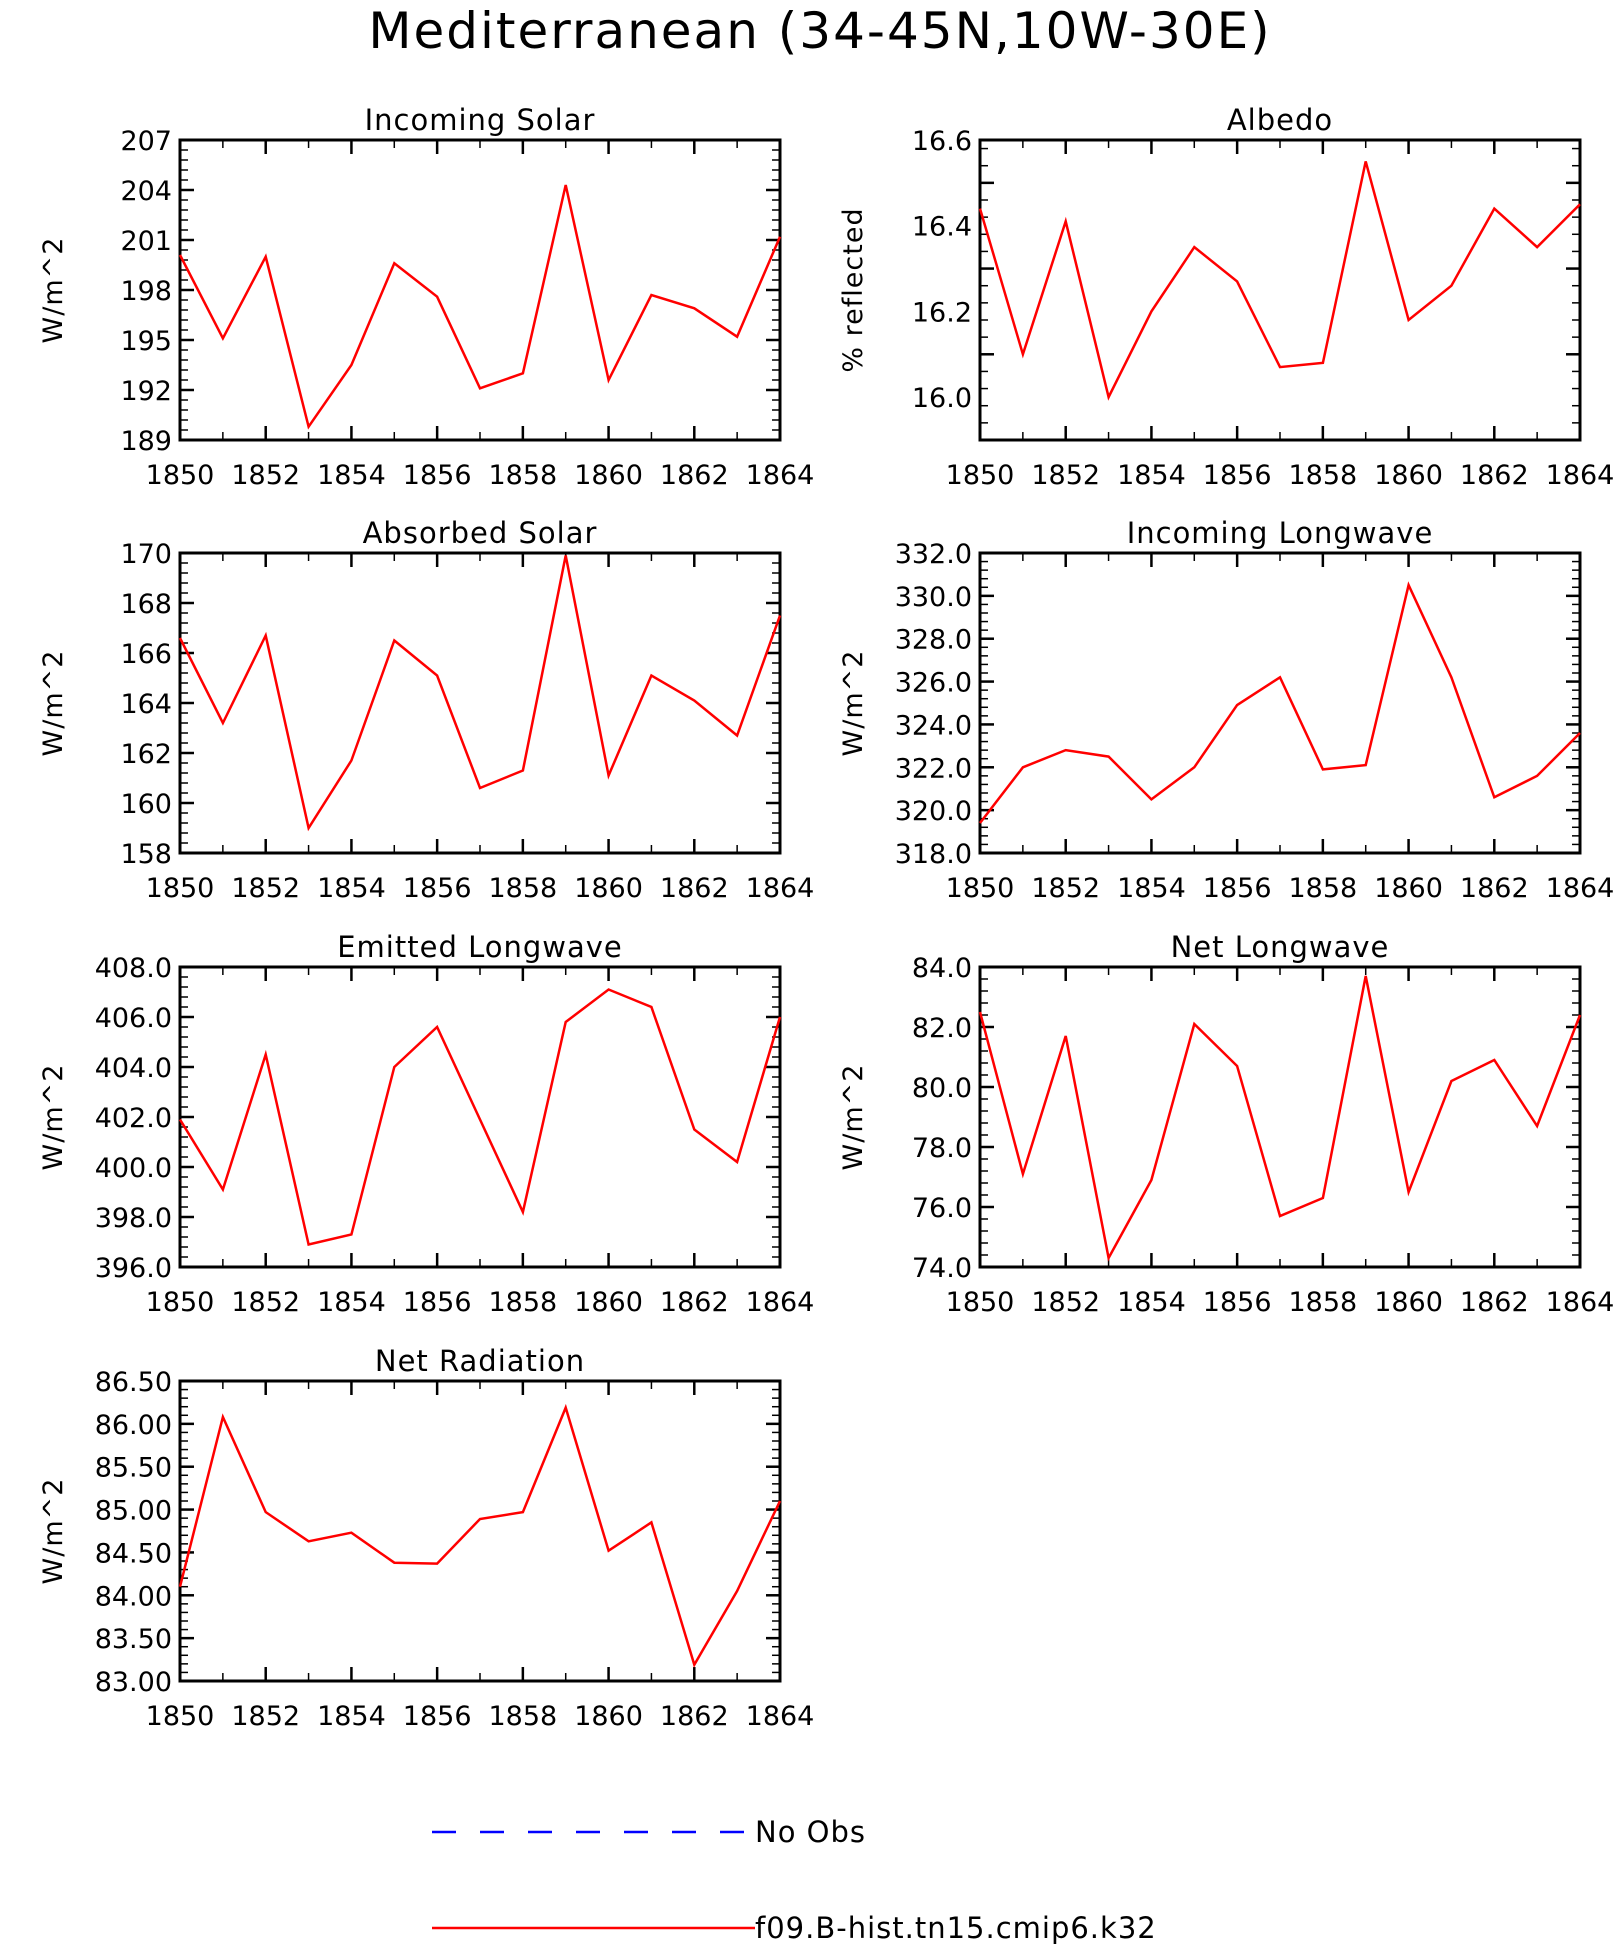 The width and height of the screenshot is (1620, 1950). Describe the element at coordinates (933, 811) in the screenshot. I see `y-tick-label: 320.0` at that location.